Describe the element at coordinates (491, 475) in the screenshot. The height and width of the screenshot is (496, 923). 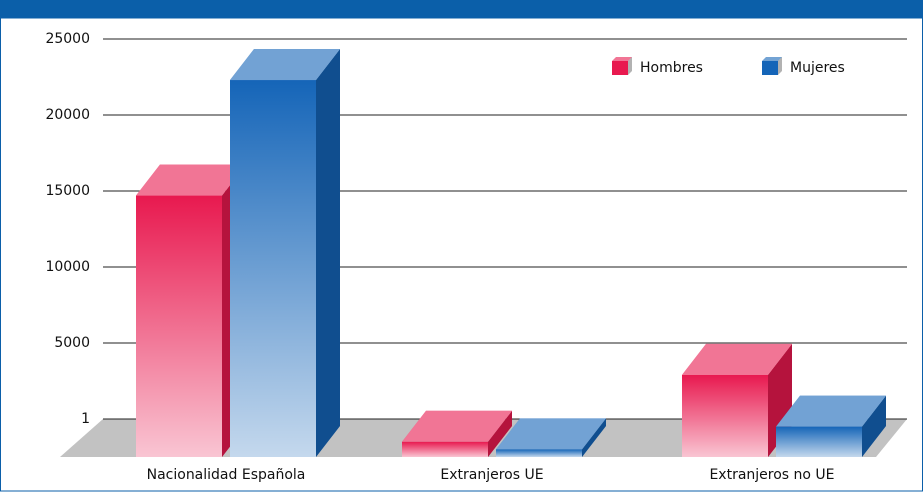
I see `x-tick-label: Extranjeros UE` at that location.